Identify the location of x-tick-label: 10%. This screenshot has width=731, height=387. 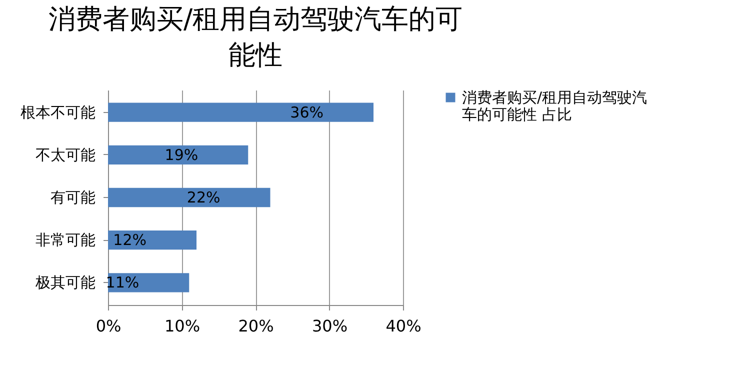
(182, 326).